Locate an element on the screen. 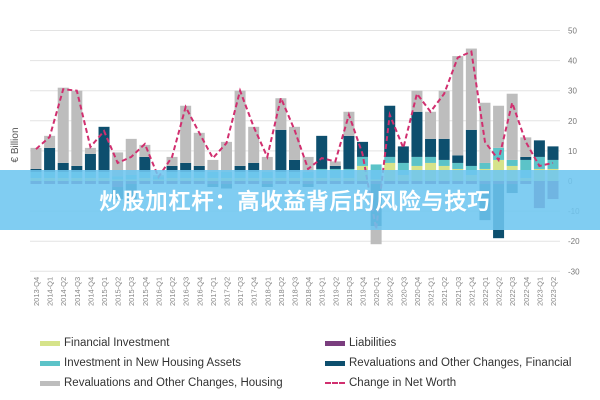 This screenshot has height=400, width=600. legend-label: Liabilities is located at coordinates (373, 343).